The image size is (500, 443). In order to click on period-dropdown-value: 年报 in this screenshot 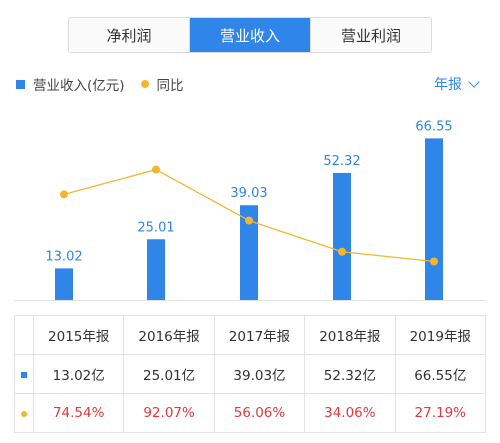, I will do `click(448, 85)`.